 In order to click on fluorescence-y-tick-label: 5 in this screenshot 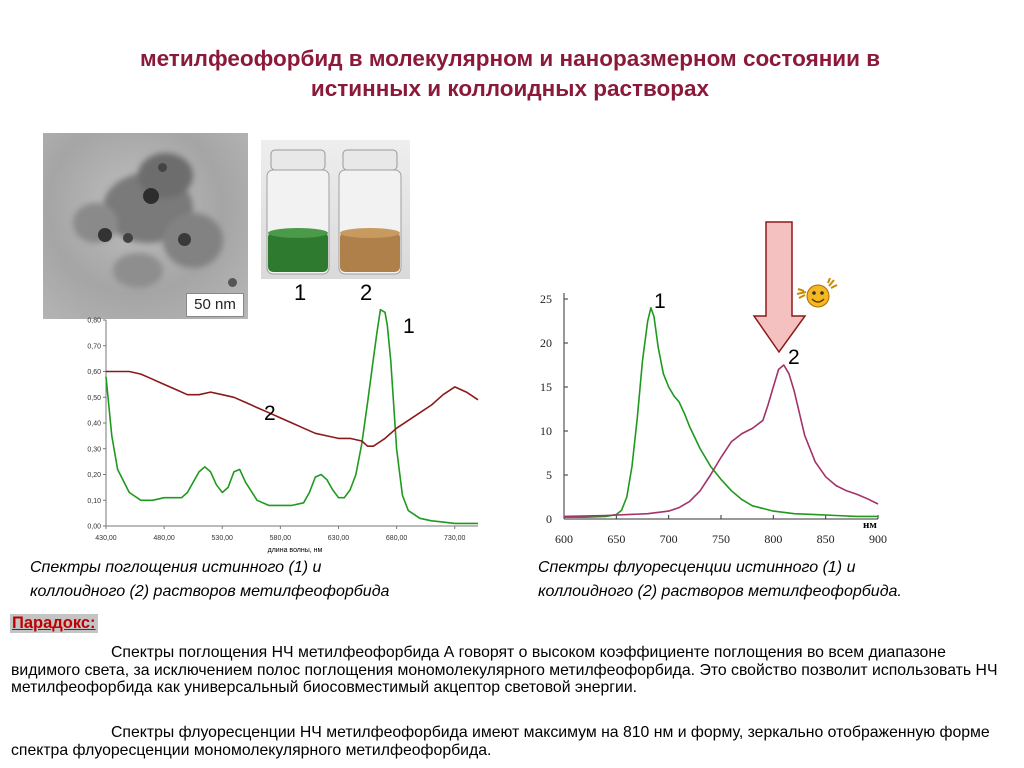, I will do `click(549, 475)`.